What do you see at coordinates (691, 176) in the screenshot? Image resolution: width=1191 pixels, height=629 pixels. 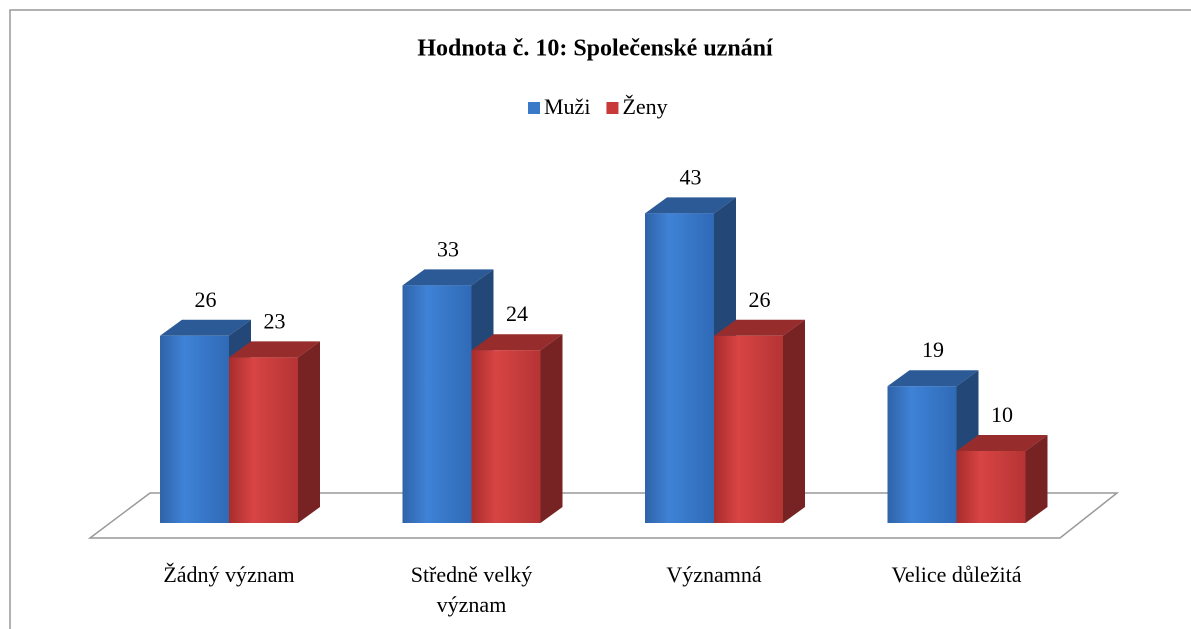 I see `data-label: 43` at bounding box center [691, 176].